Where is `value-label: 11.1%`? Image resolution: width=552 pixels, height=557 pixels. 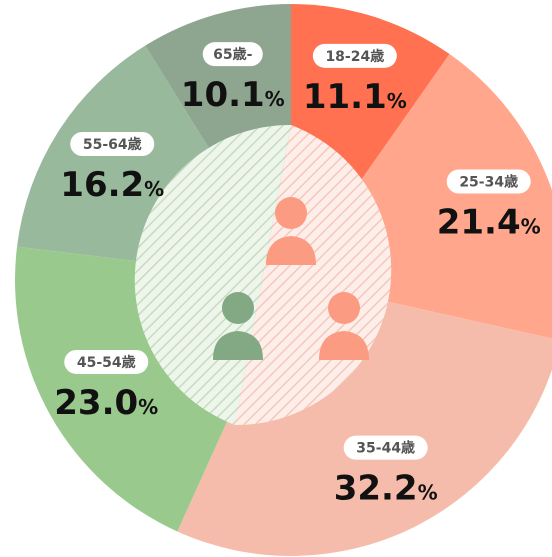 value-label: 11.1% is located at coordinates (355, 97).